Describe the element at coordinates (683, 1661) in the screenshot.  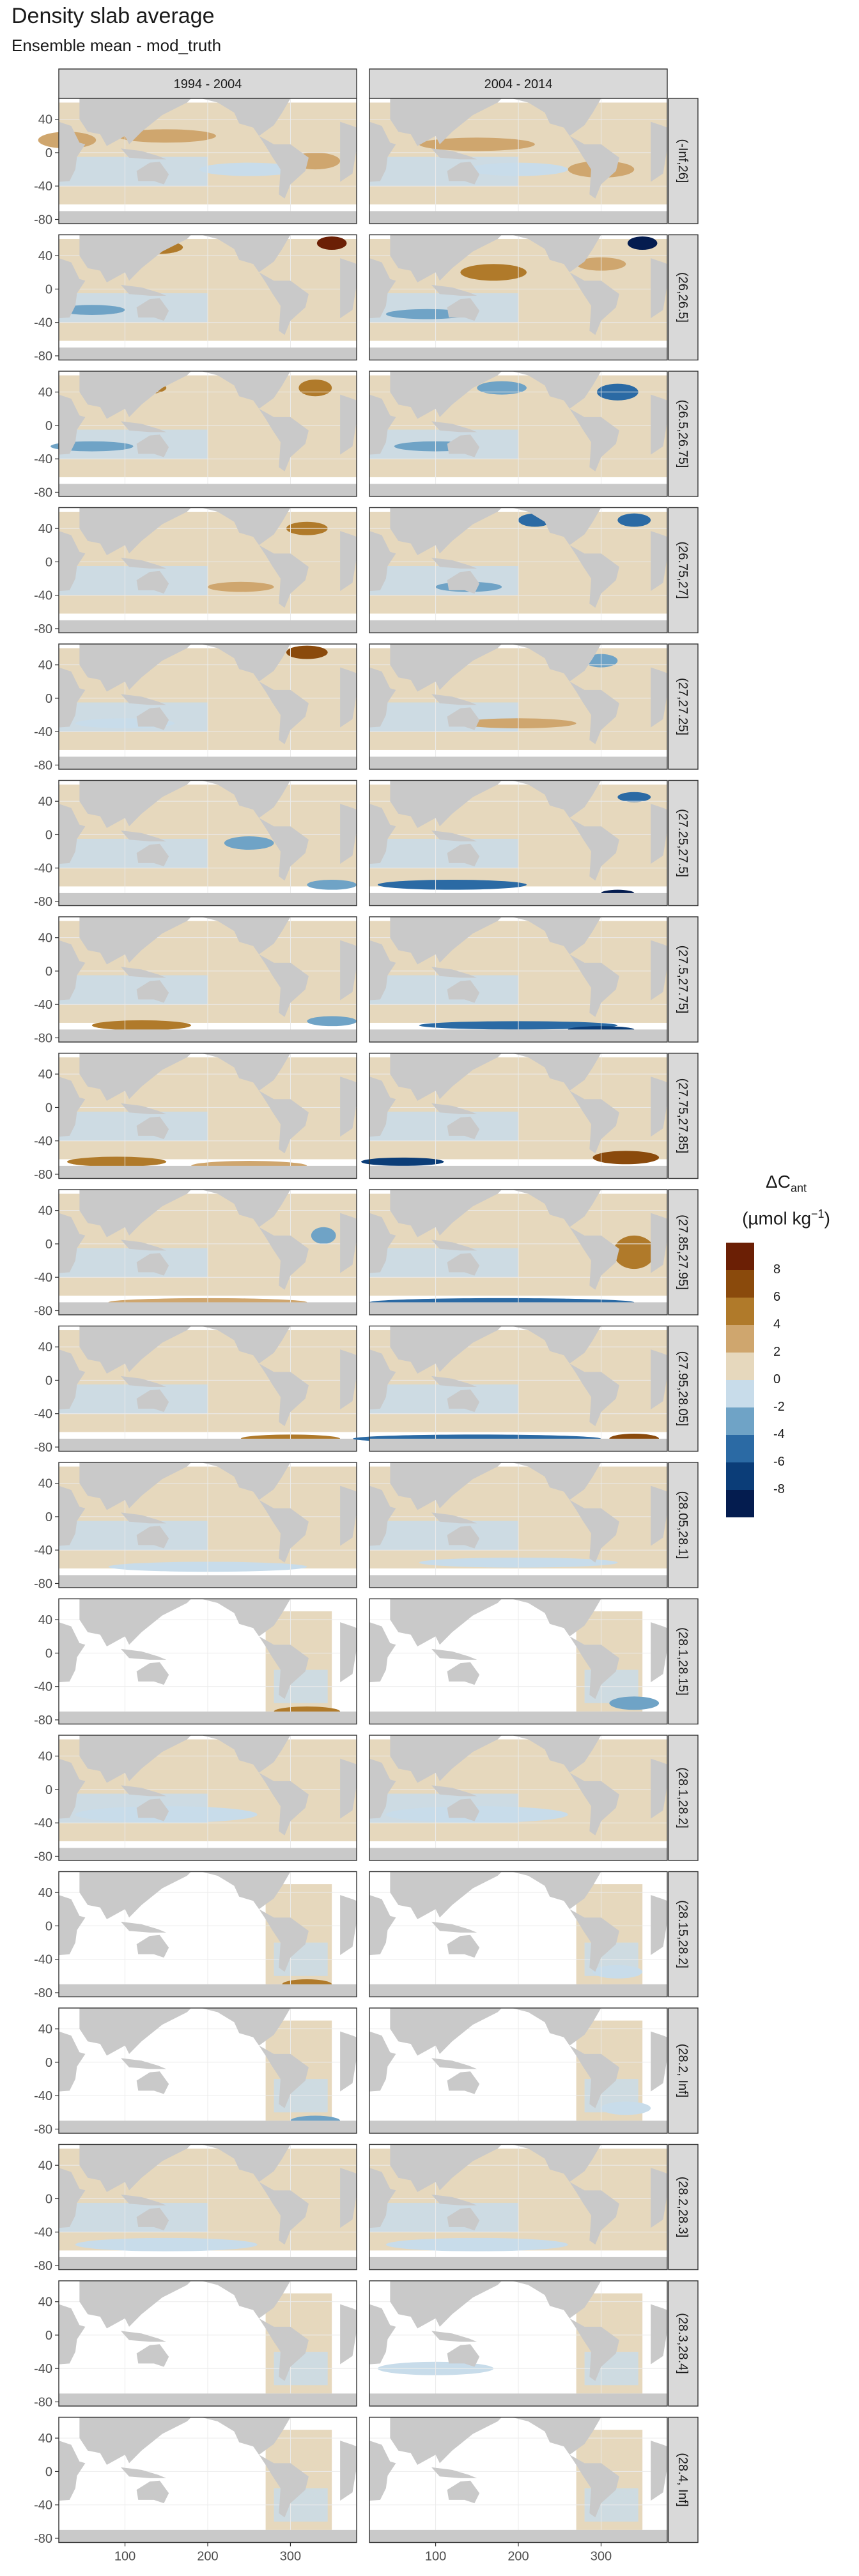
I see `row-strip-label: (28.1,28.15]` at that location.